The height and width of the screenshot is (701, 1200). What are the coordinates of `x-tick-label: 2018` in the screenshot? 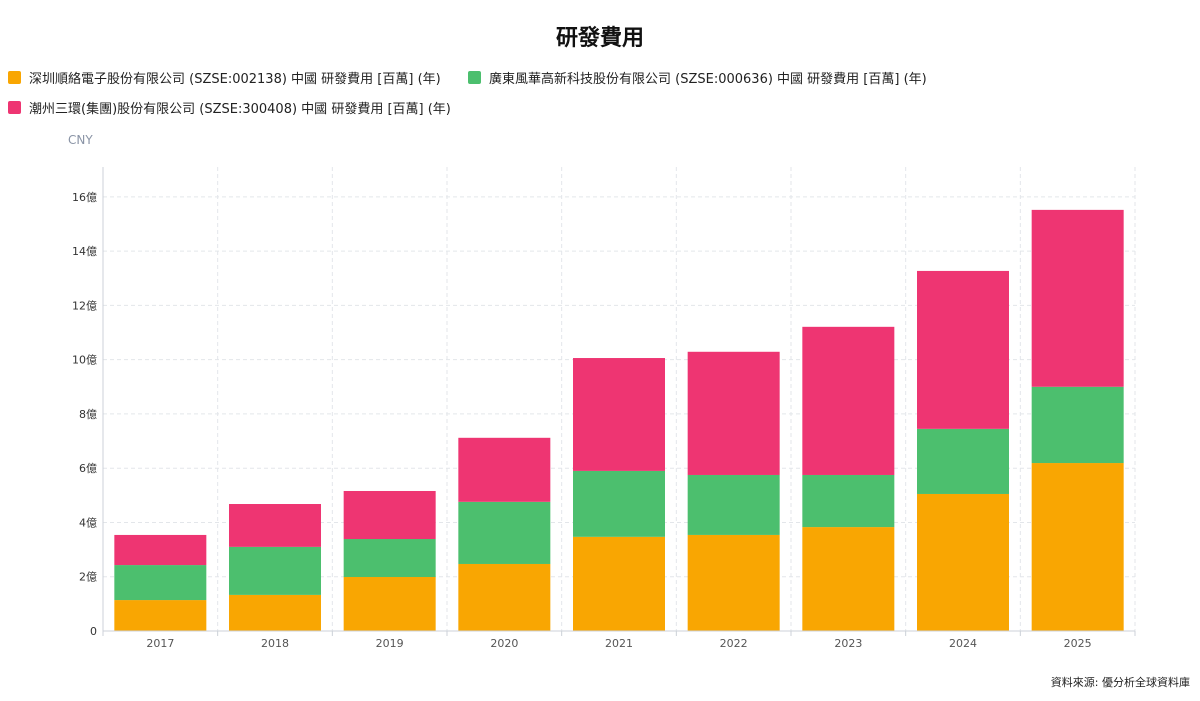 It's located at (275, 643).